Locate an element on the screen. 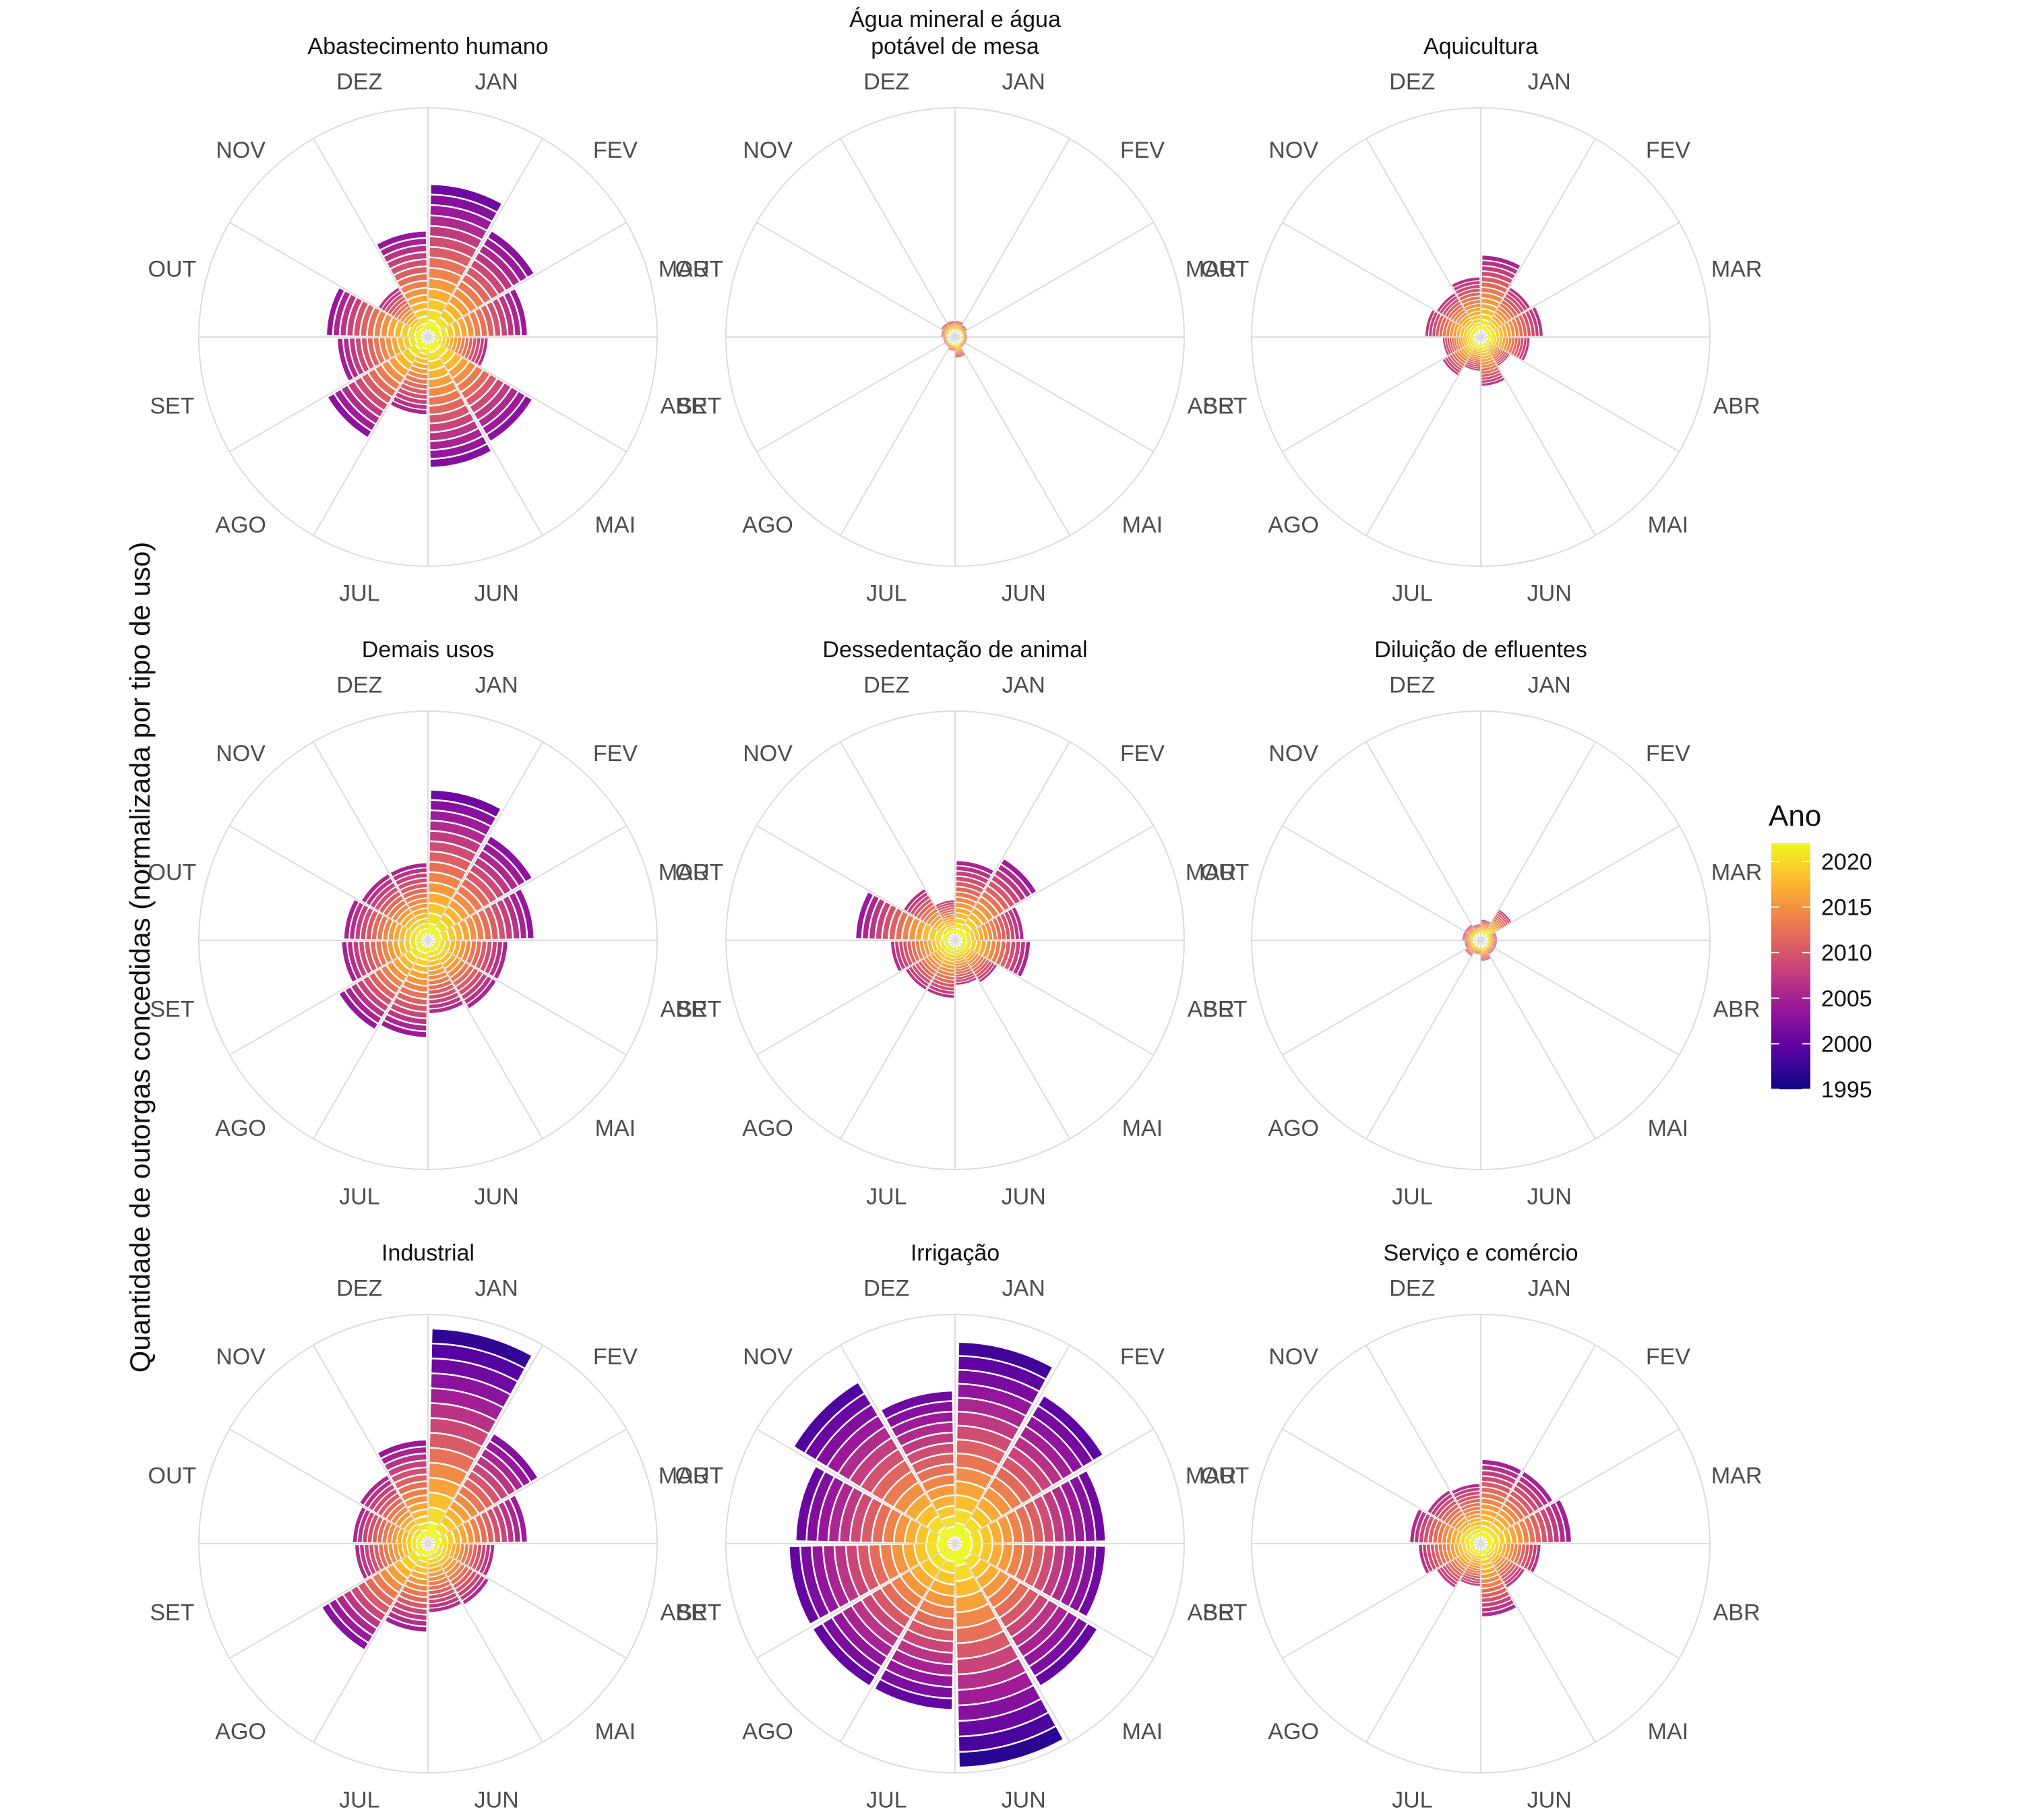 The width and height of the screenshot is (2022, 1820). bar-out is located at coordinates (1468, 935).